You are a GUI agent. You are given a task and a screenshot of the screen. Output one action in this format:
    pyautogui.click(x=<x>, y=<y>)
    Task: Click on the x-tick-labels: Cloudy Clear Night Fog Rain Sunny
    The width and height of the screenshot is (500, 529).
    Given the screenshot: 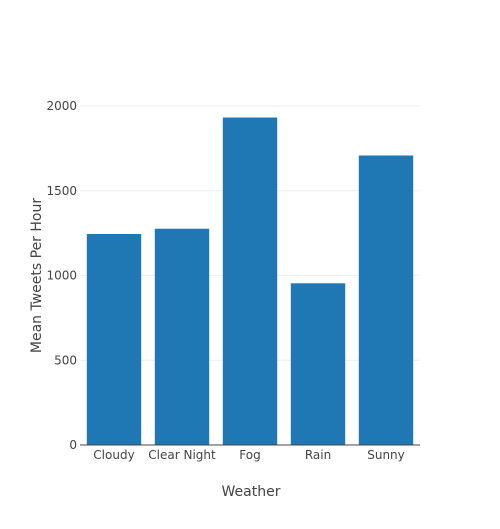 What is the action you would take?
    pyautogui.click(x=248, y=455)
    